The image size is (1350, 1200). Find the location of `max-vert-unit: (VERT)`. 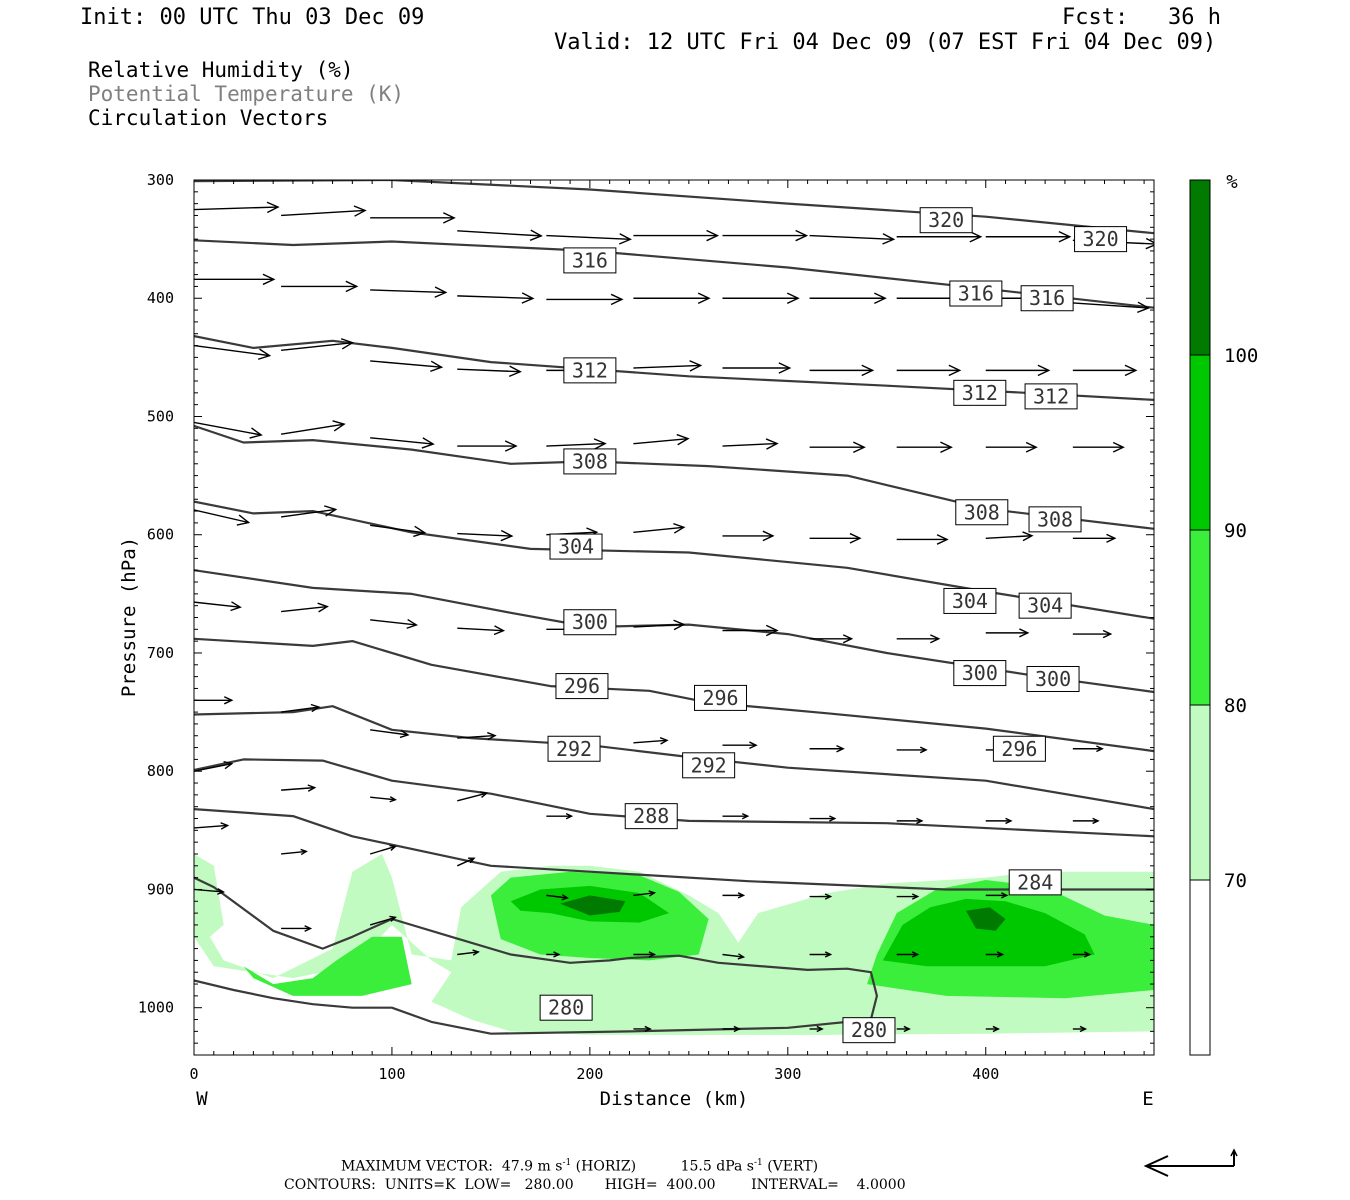

max-vert-unit: (VERT) is located at coordinates (793, 1166).